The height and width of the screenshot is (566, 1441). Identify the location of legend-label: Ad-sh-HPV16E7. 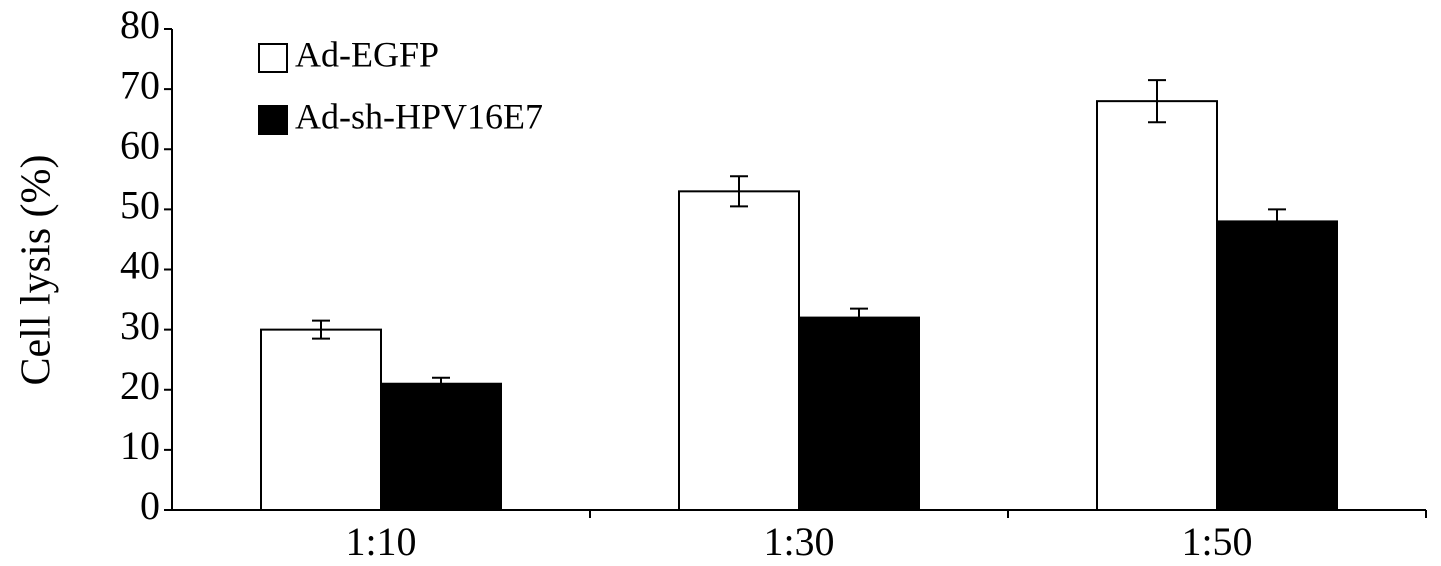
(419, 116).